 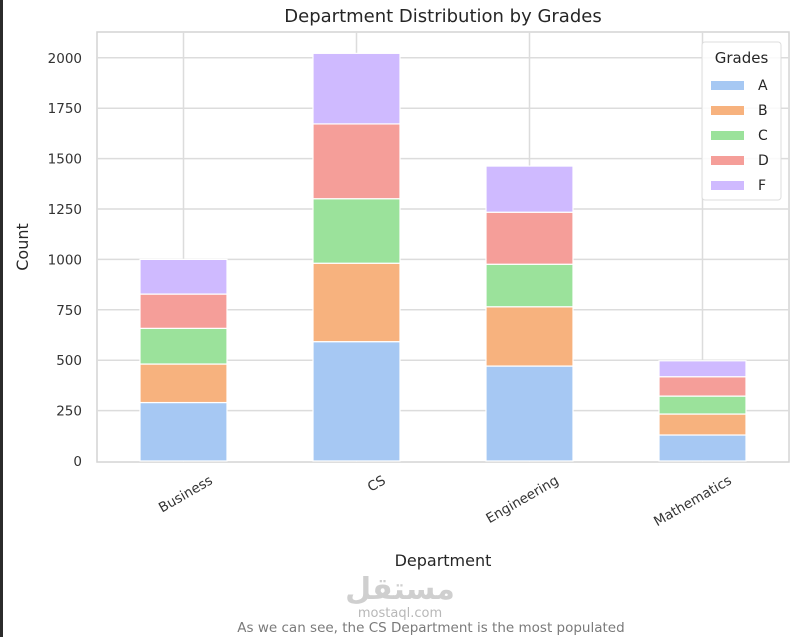 I want to click on bar-segment-cs-d, so click(x=356, y=161).